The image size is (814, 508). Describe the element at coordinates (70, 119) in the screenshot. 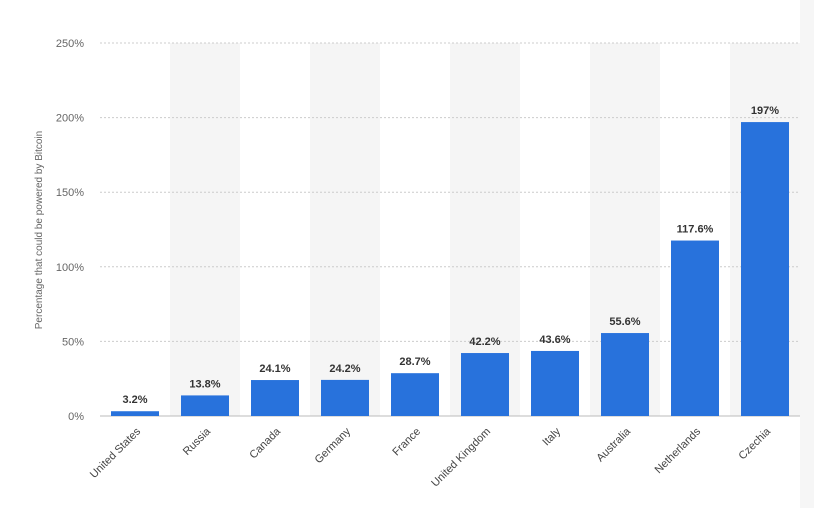

I see `y-tick-label: 200%` at that location.